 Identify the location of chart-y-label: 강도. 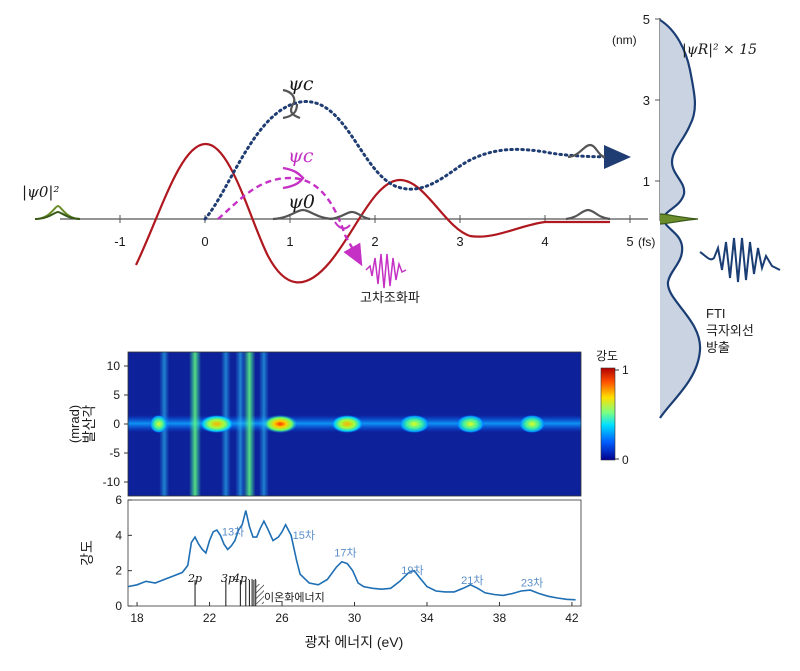
(87, 553).